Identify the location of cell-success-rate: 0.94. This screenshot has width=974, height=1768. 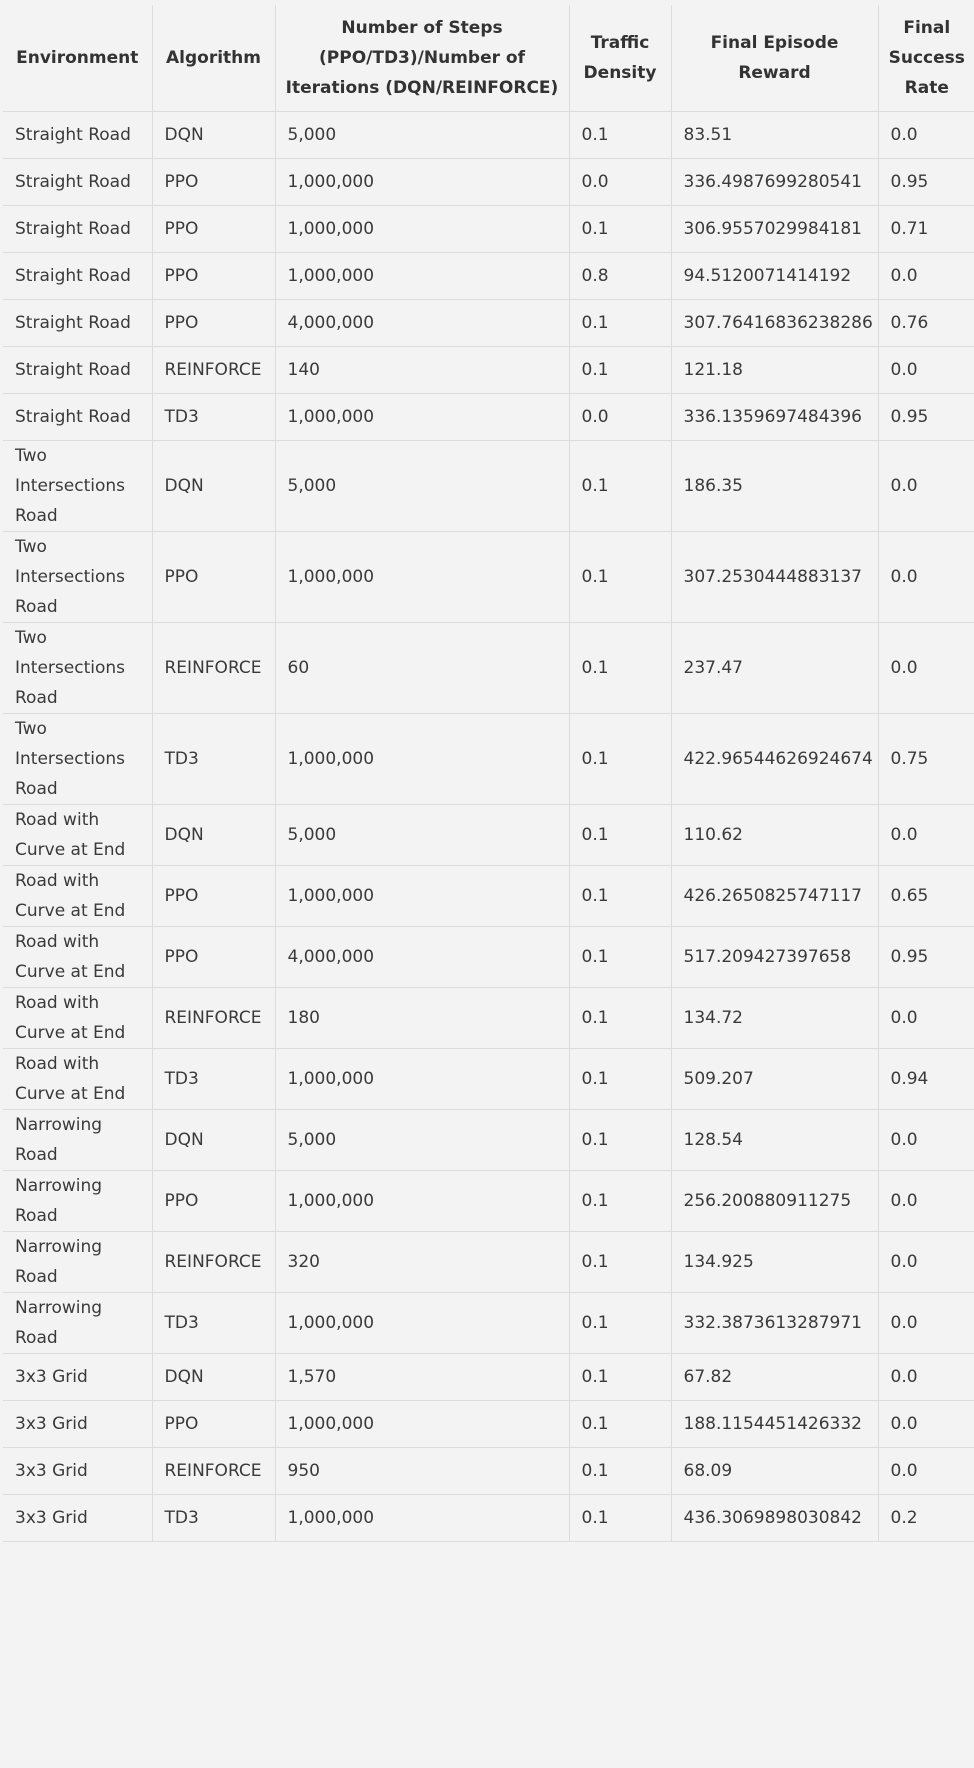
(925, 1079).